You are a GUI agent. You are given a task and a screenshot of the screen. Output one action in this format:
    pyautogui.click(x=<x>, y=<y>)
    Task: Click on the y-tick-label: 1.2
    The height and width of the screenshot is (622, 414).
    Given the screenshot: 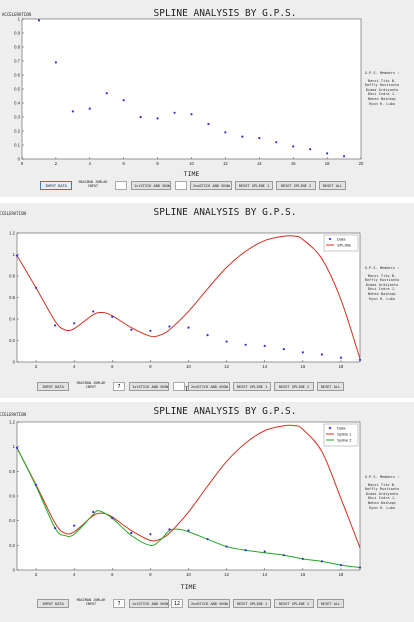 What is the action you would take?
    pyautogui.click(x=12, y=233)
    